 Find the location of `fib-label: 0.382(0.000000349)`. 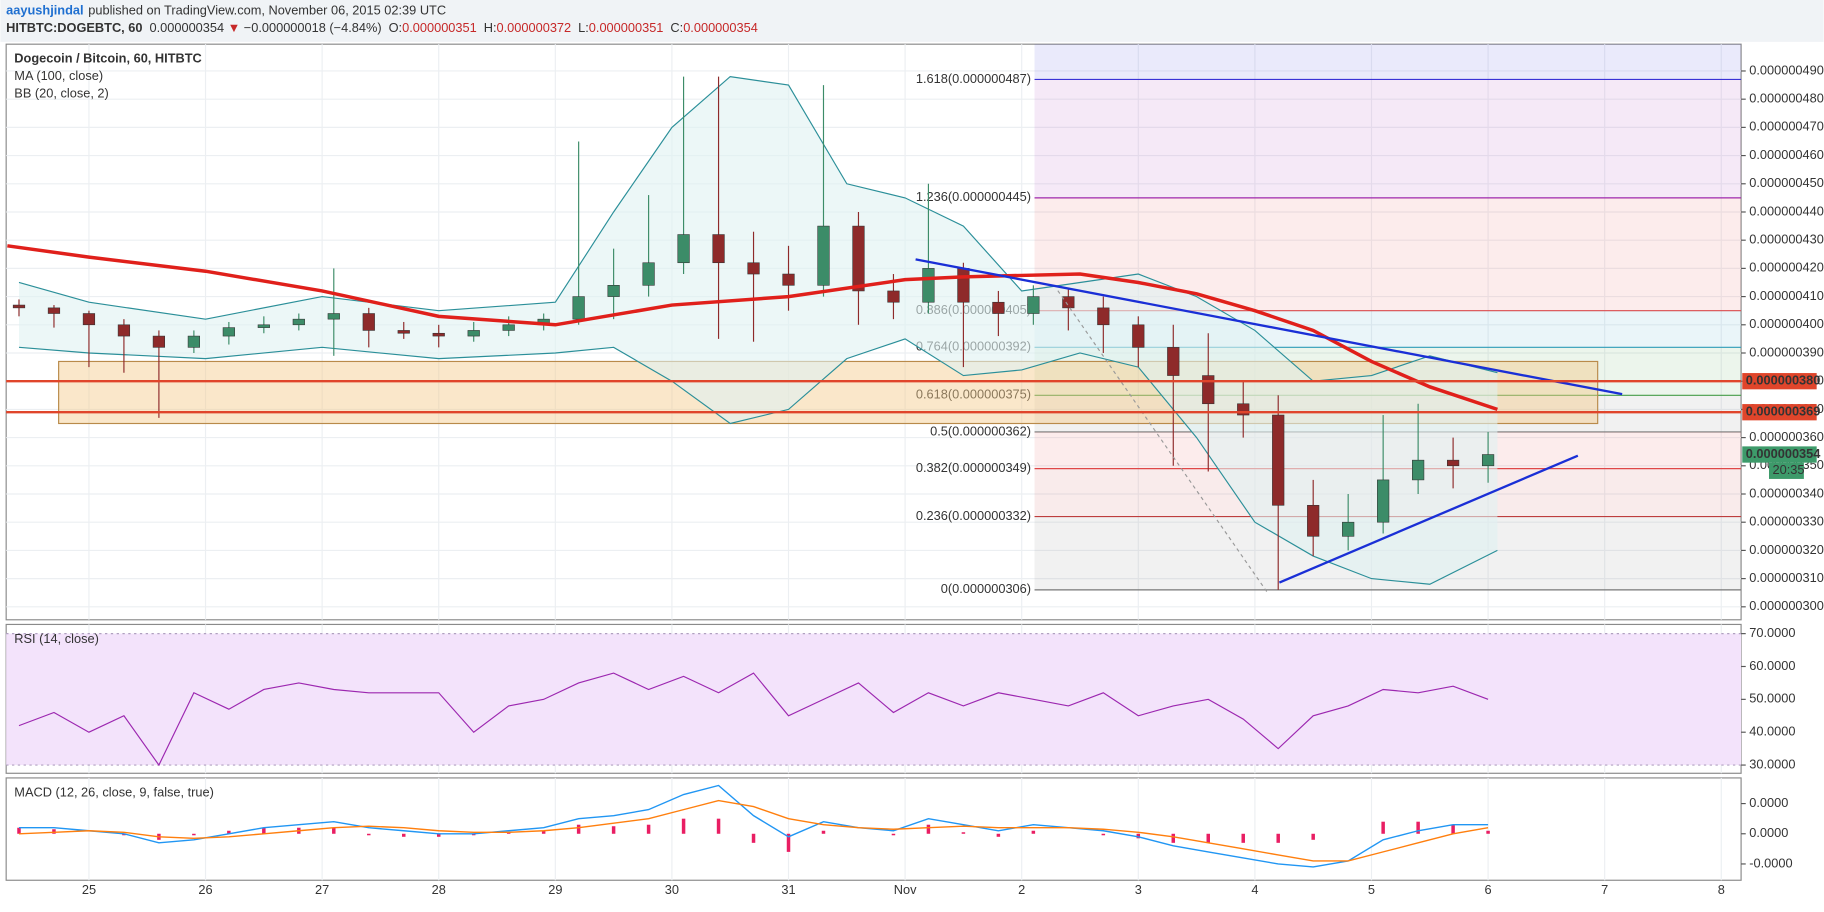

fib-label: 0.382(0.000000349) is located at coordinates (973, 467).